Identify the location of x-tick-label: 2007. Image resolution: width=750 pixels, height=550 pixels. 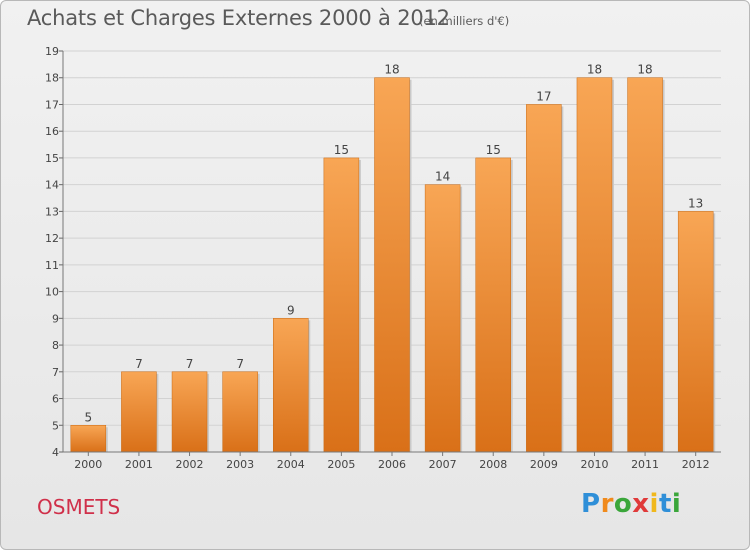
(443, 464).